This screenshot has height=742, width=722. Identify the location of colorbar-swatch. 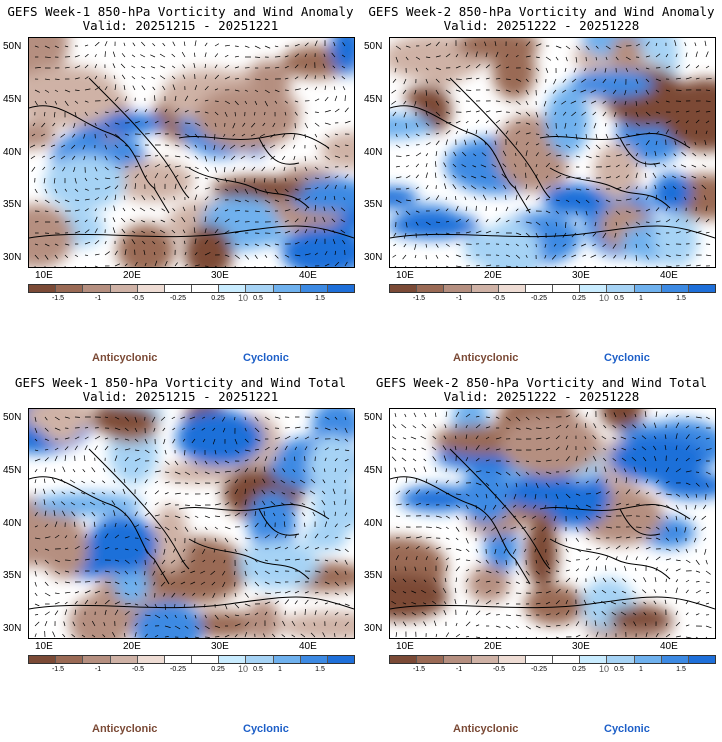
(287, 288).